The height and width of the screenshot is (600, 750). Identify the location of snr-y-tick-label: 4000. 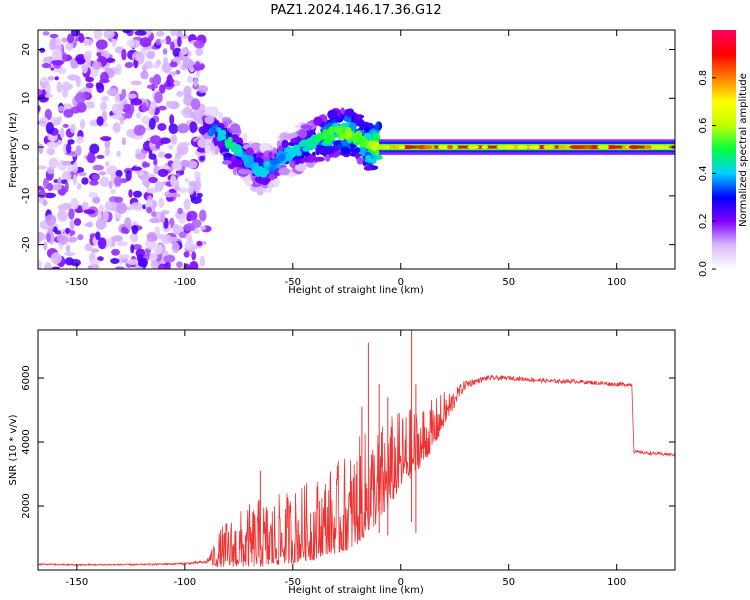
(26, 441).